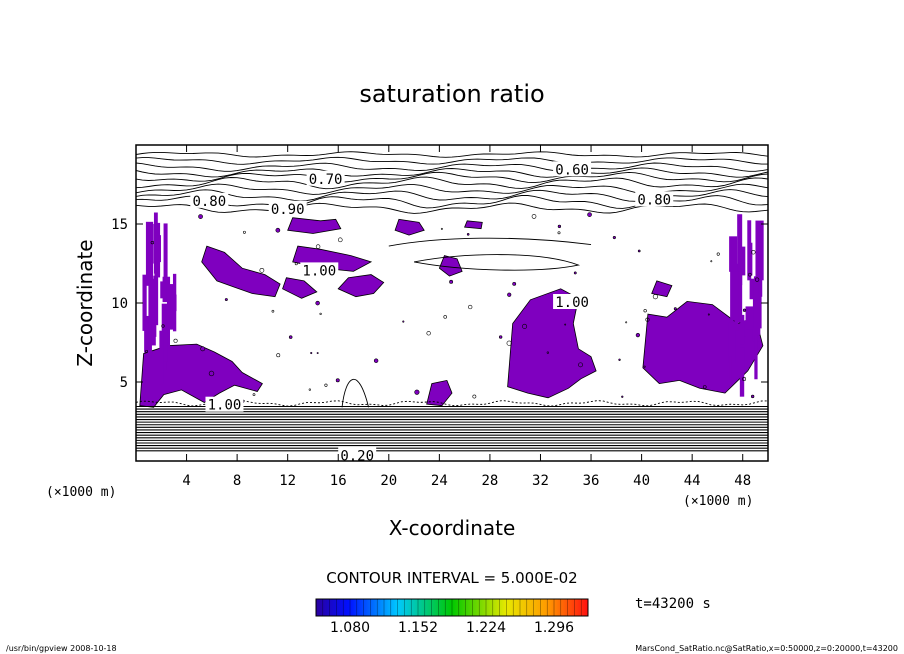 The image size is (904, 654). I want to click on x-axis-label: X-coordinate, so click(452, 528).